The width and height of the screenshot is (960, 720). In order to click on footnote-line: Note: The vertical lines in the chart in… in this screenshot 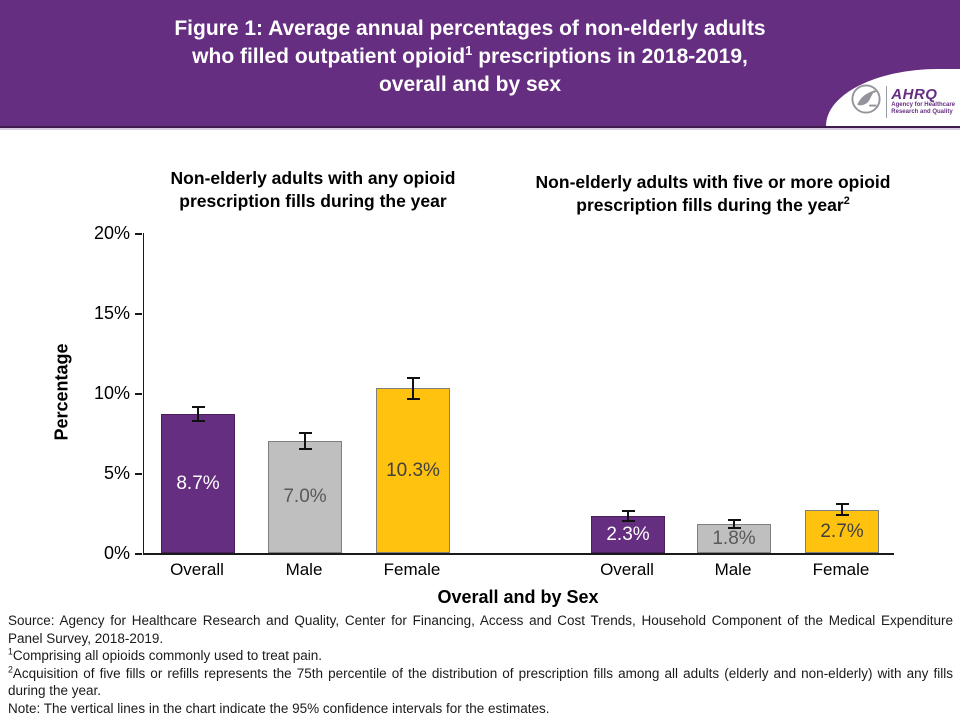, I will do `click(279, 708)`.